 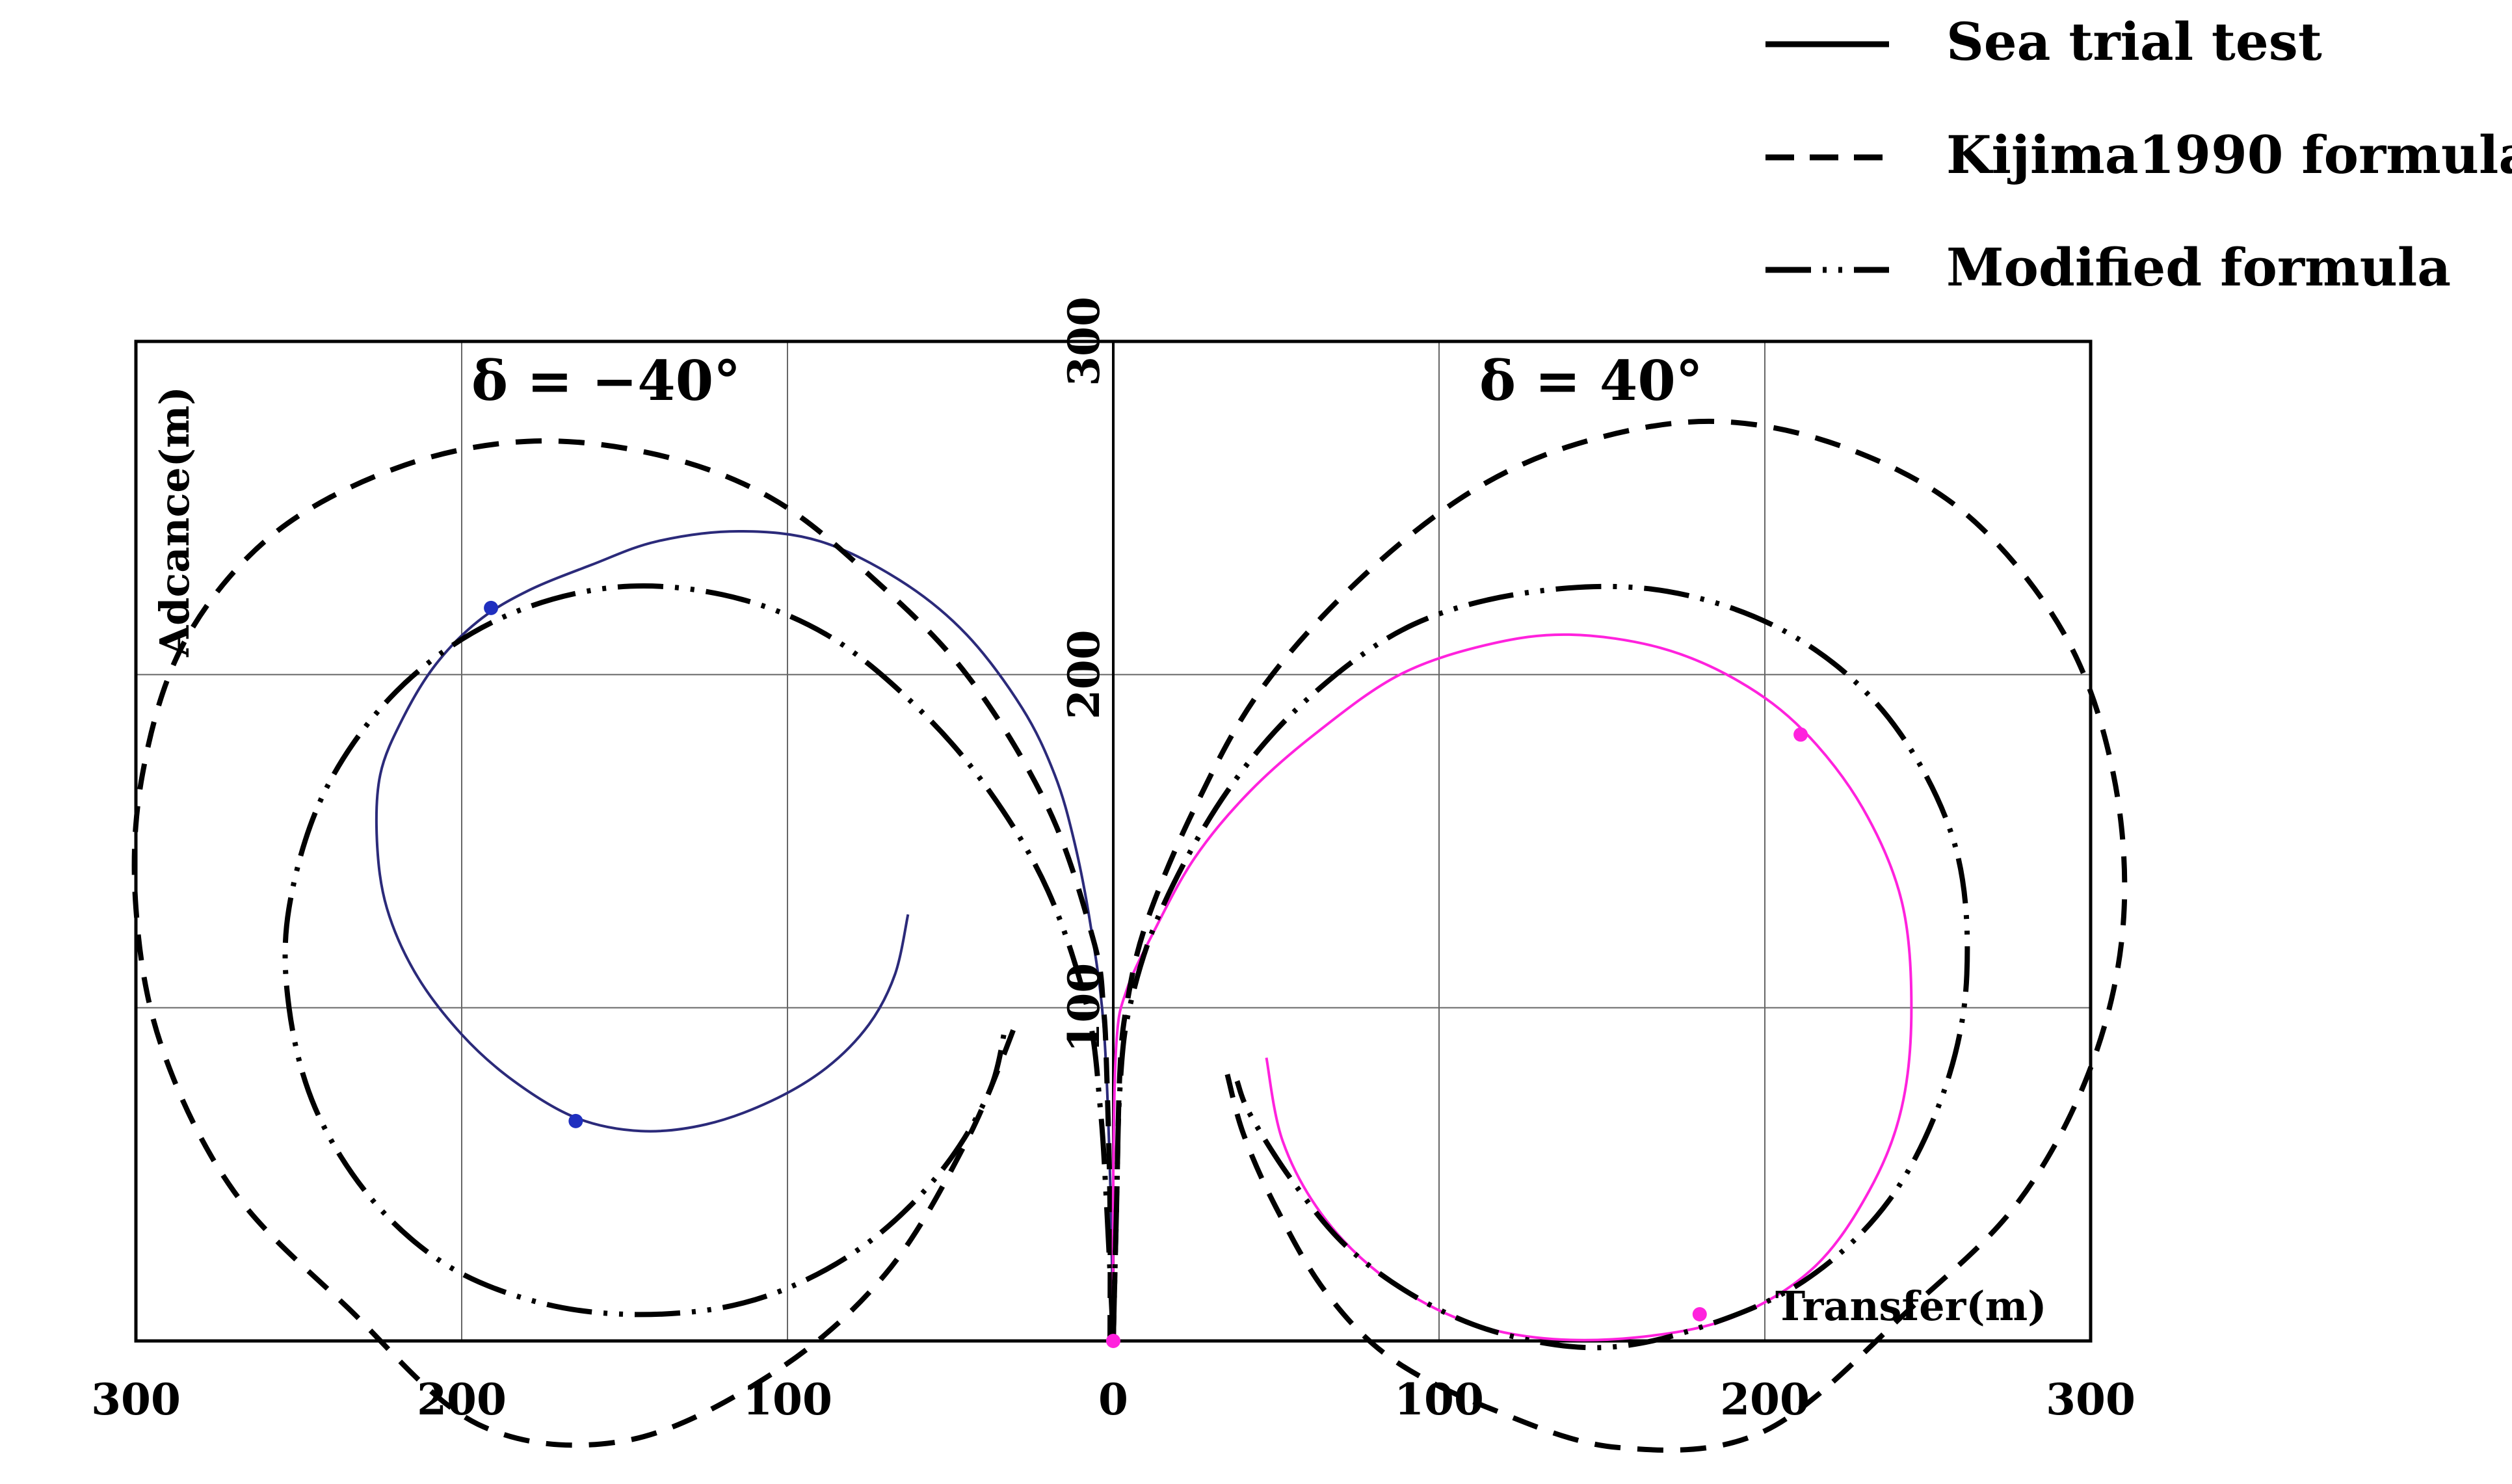 I want to click on y-axis-title: Adcance(m), so click(x=174, y=521).